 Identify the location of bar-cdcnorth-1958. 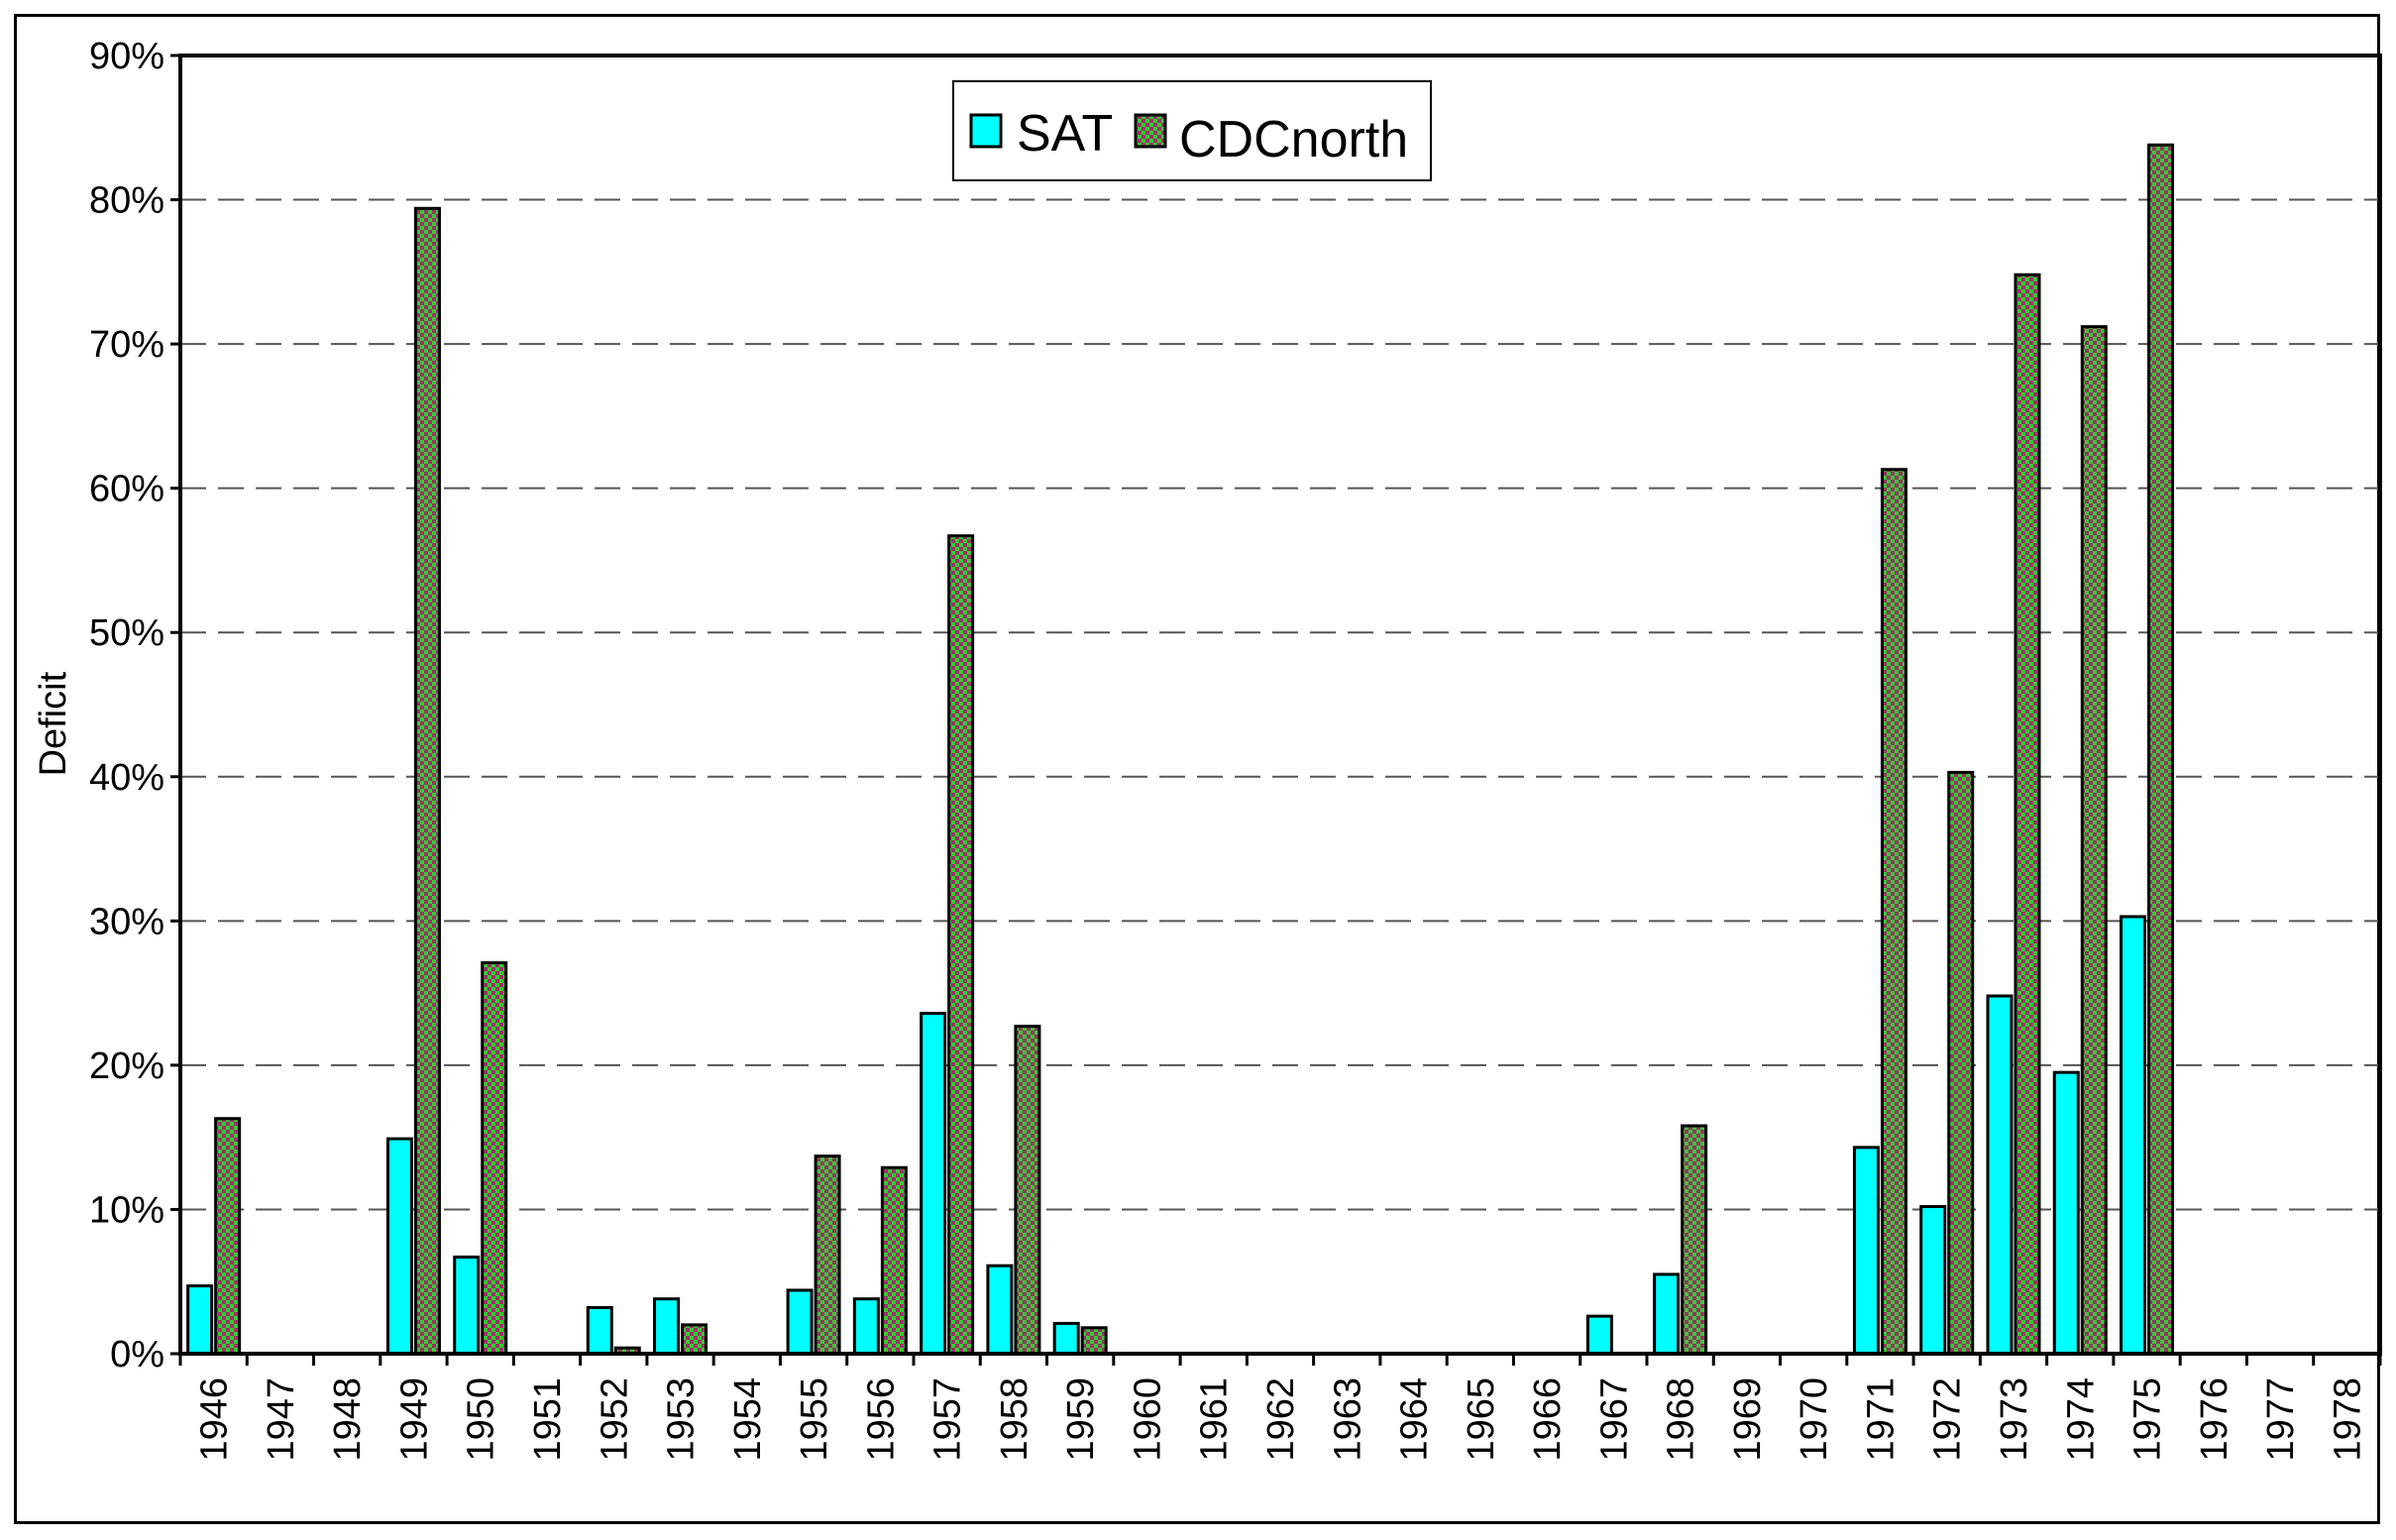
(1027, 1190).